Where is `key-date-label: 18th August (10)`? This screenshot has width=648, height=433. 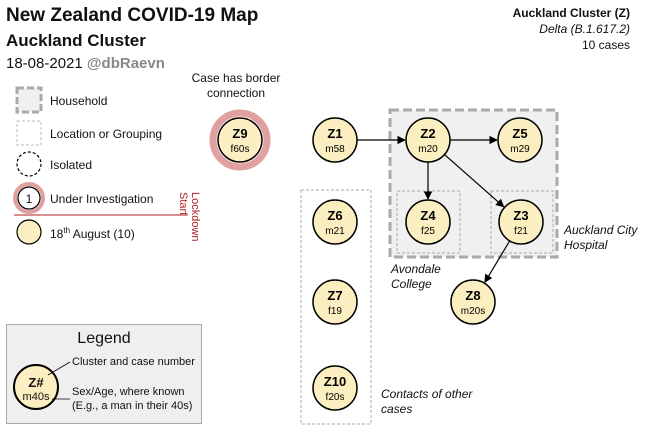 key-date-label: 18th August (10) is located at coordinates (92, 233).